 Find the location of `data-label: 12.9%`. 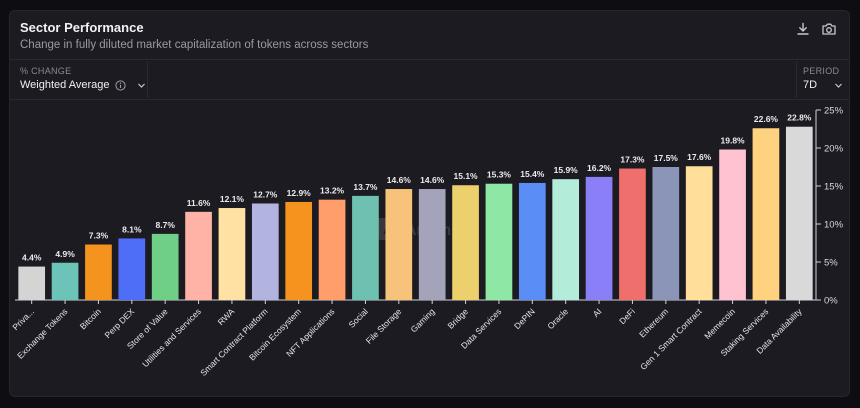

data-label: 12.9% is located at coordinates (299, 193).